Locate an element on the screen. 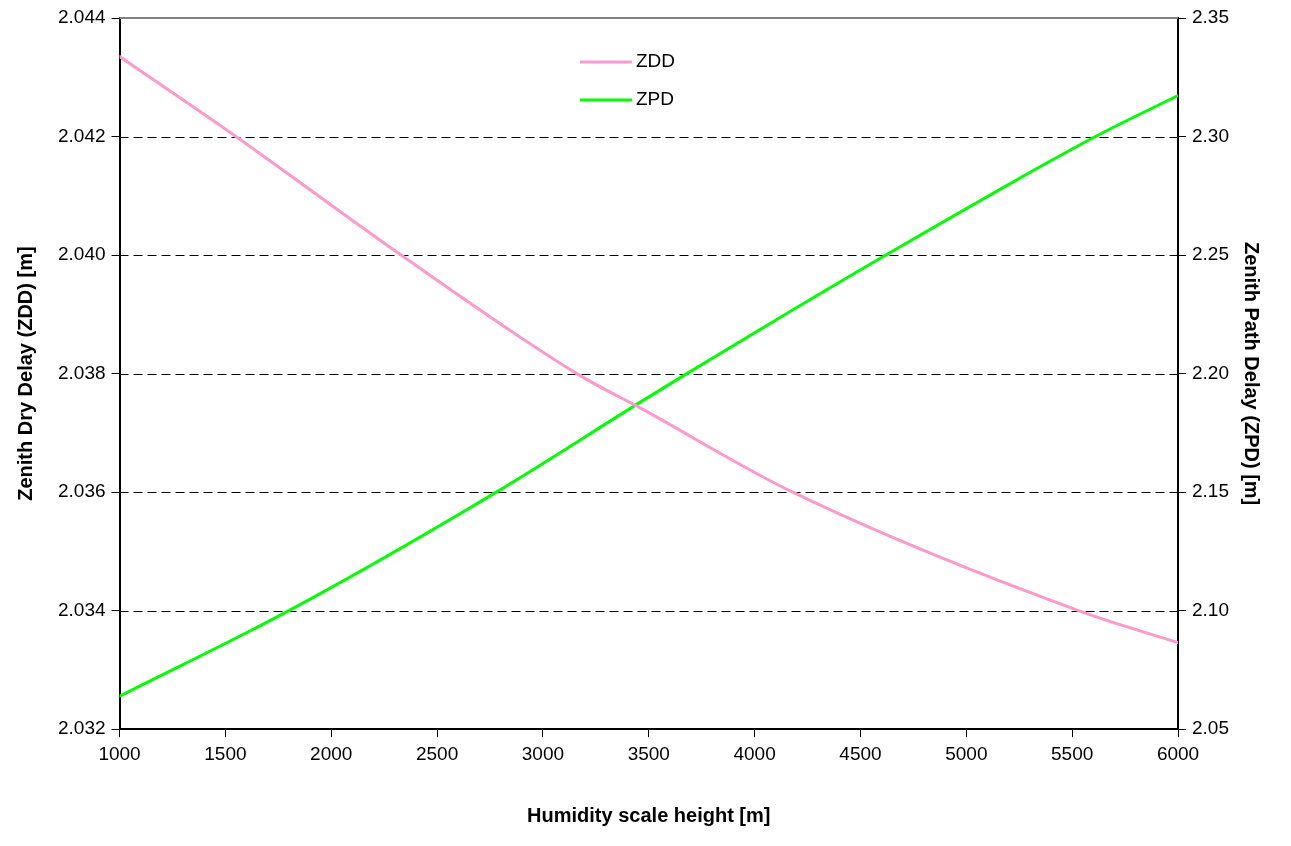  x-tick-label: 3000 is located at coordinates (543, 753).